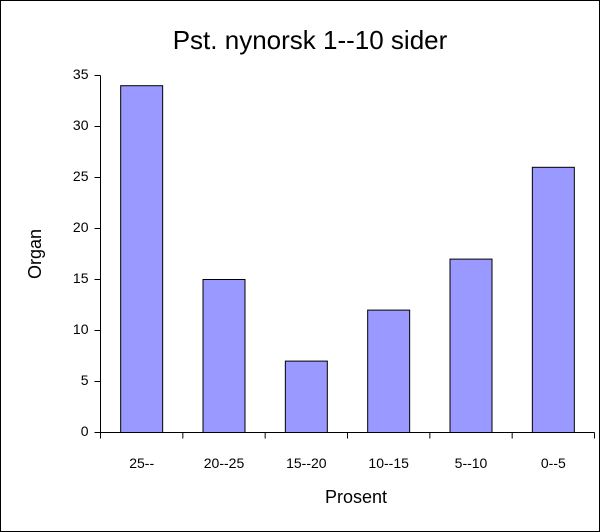 Image resolution: width=600 pixels, height=532 pixels. I want to click on y-tick-label: 0, so click(85, 431).